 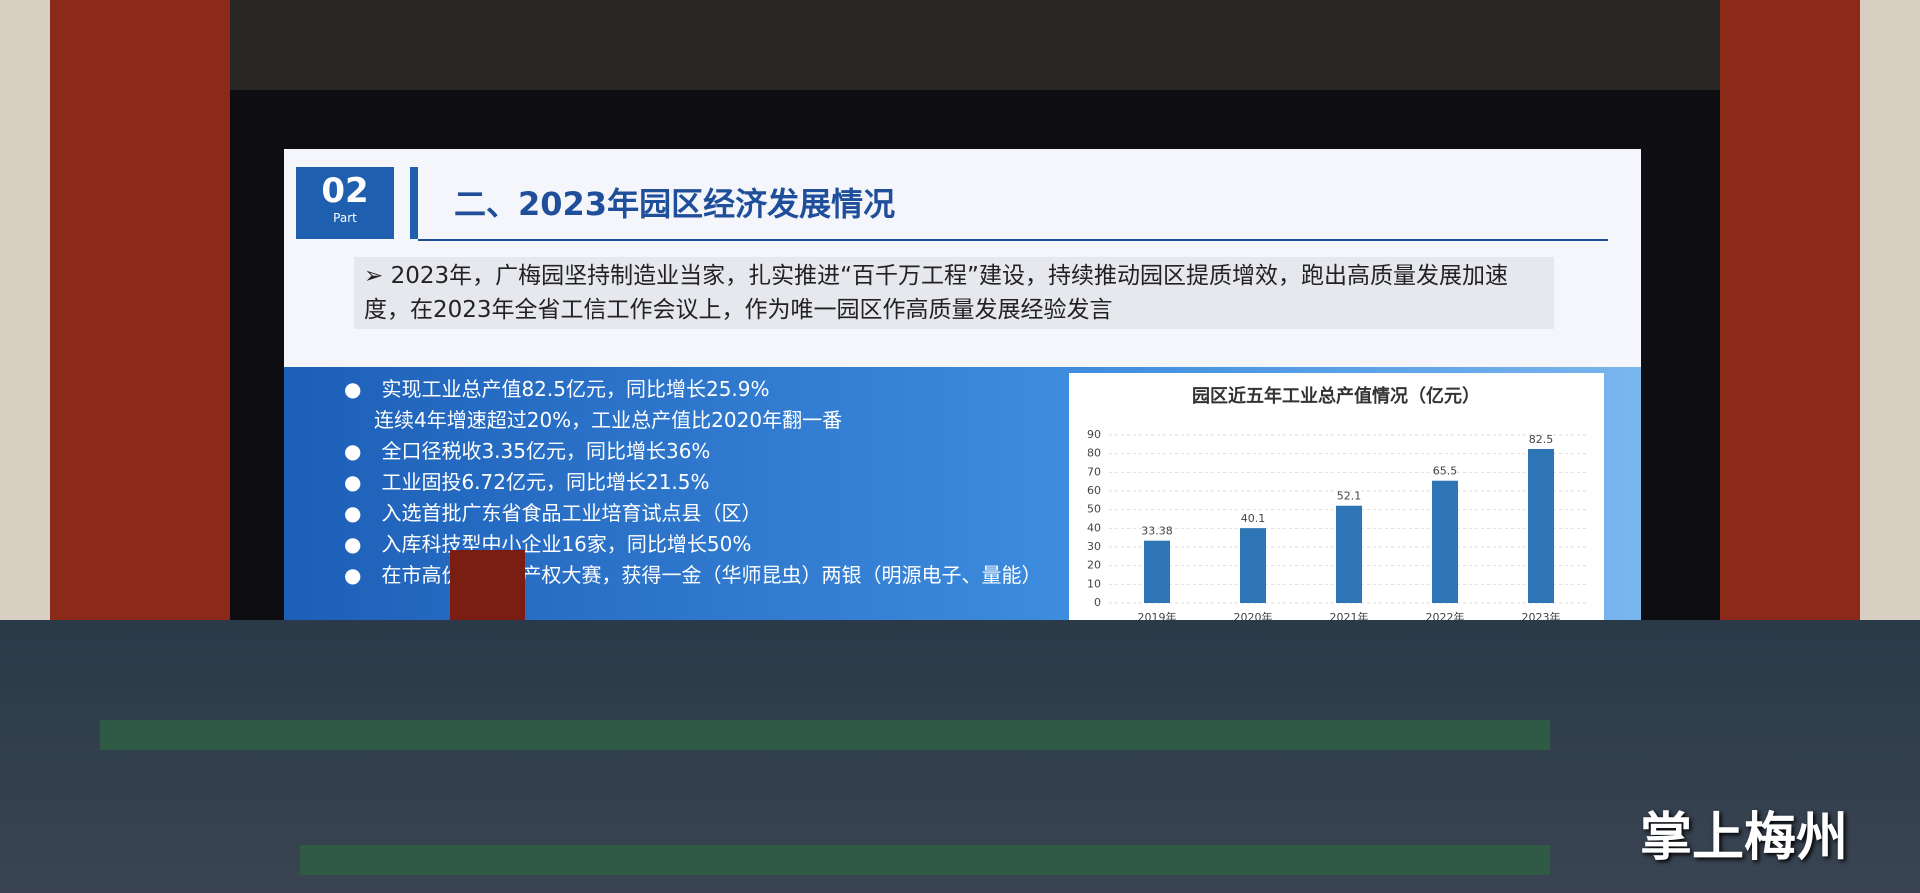 What do you see at coordinates (1349, 496) in the screenshot?
I see `value-label: 52.1` at bounding box center [1349, 496].